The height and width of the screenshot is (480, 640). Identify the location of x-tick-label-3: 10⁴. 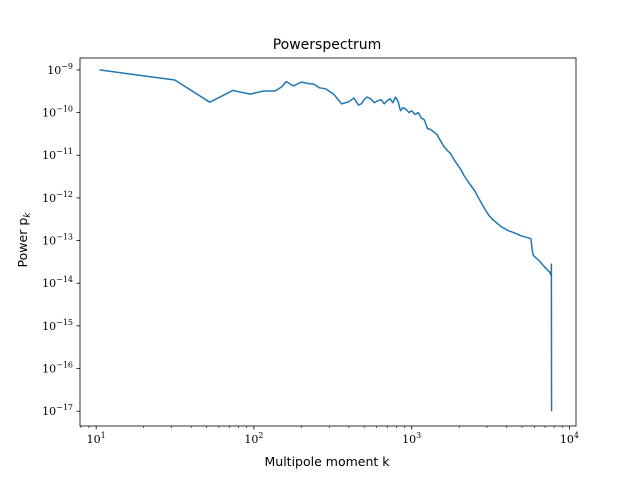
(569, 438).